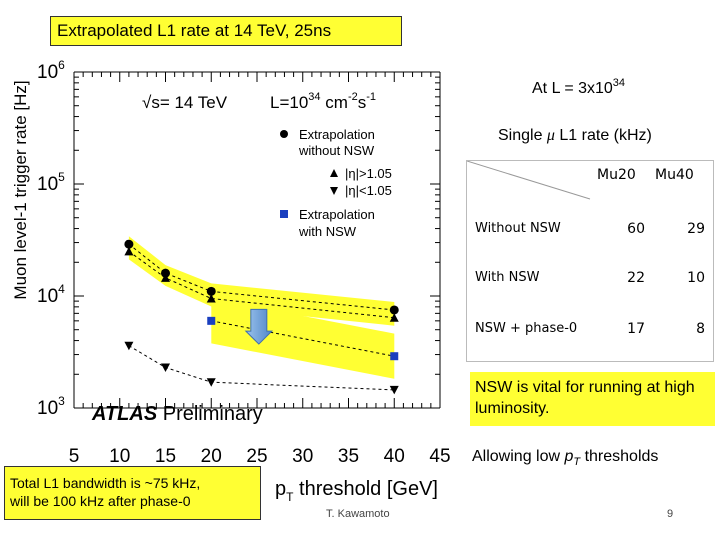  I want to click on x-tick-label: 10, so click(119, 456).